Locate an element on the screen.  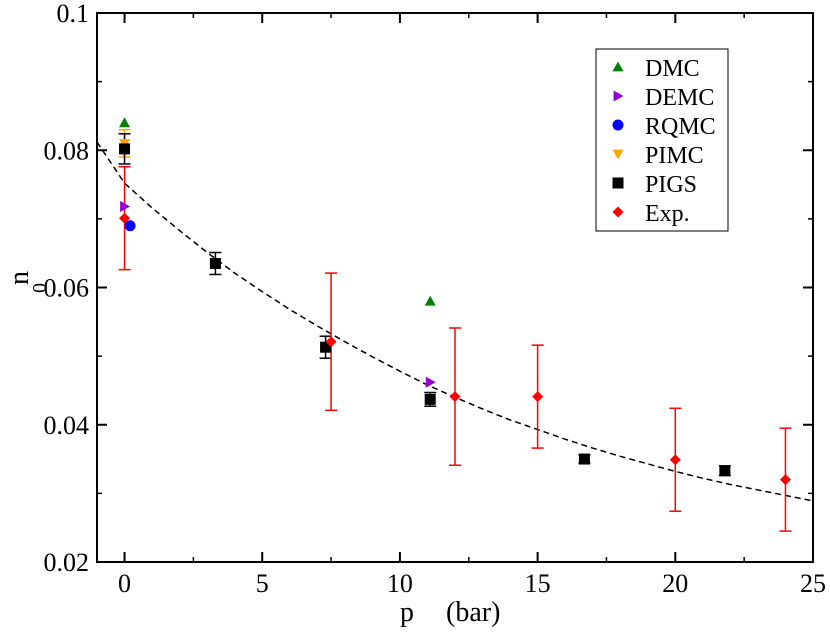
y-tick-label: 0.04 is located at coordinates (67, 425).